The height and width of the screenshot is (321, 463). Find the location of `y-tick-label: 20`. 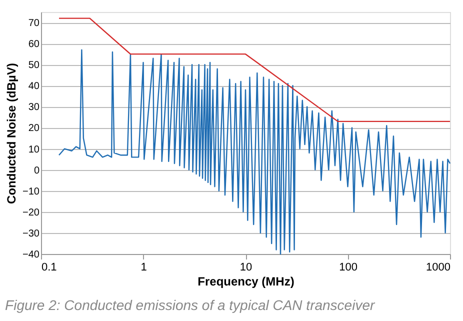

y-tick-label: 20 is located at coordinates (34, 128).